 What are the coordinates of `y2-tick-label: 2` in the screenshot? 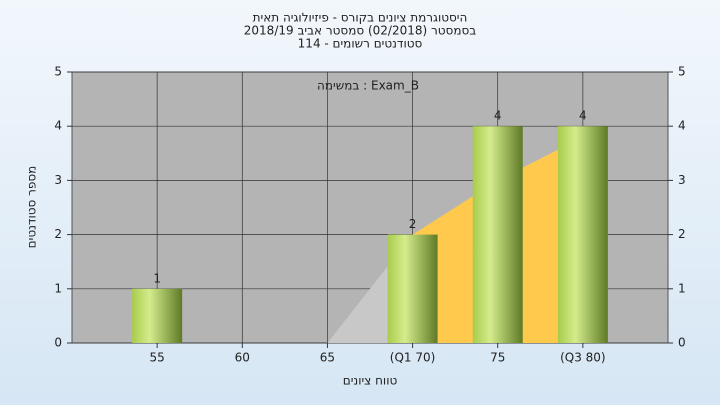 It's located at (682, 234).